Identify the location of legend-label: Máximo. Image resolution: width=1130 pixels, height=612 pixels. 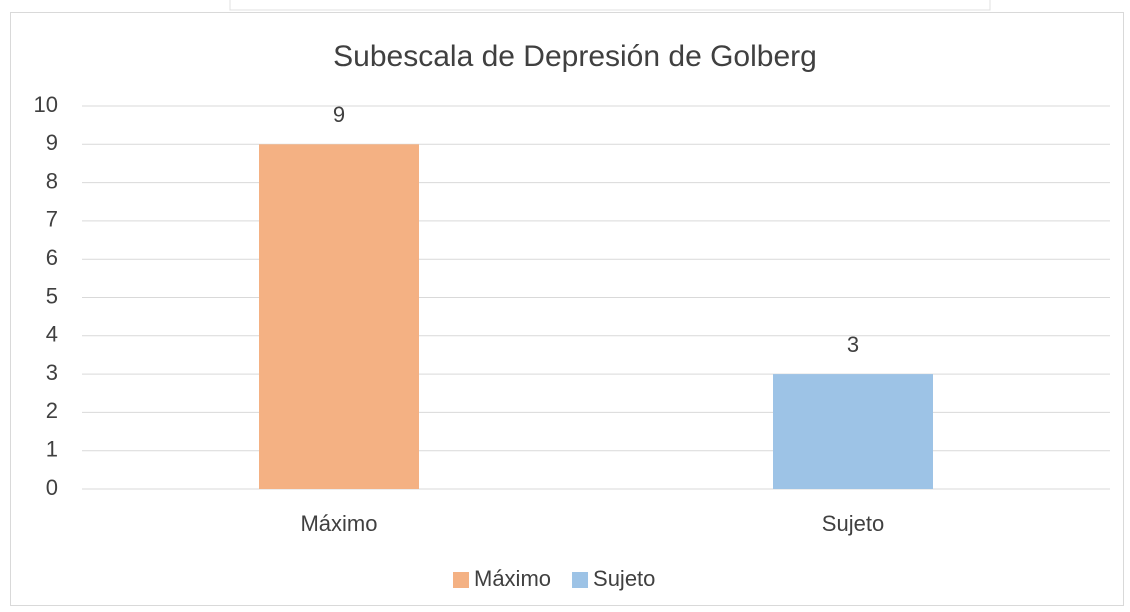
(512, 578).